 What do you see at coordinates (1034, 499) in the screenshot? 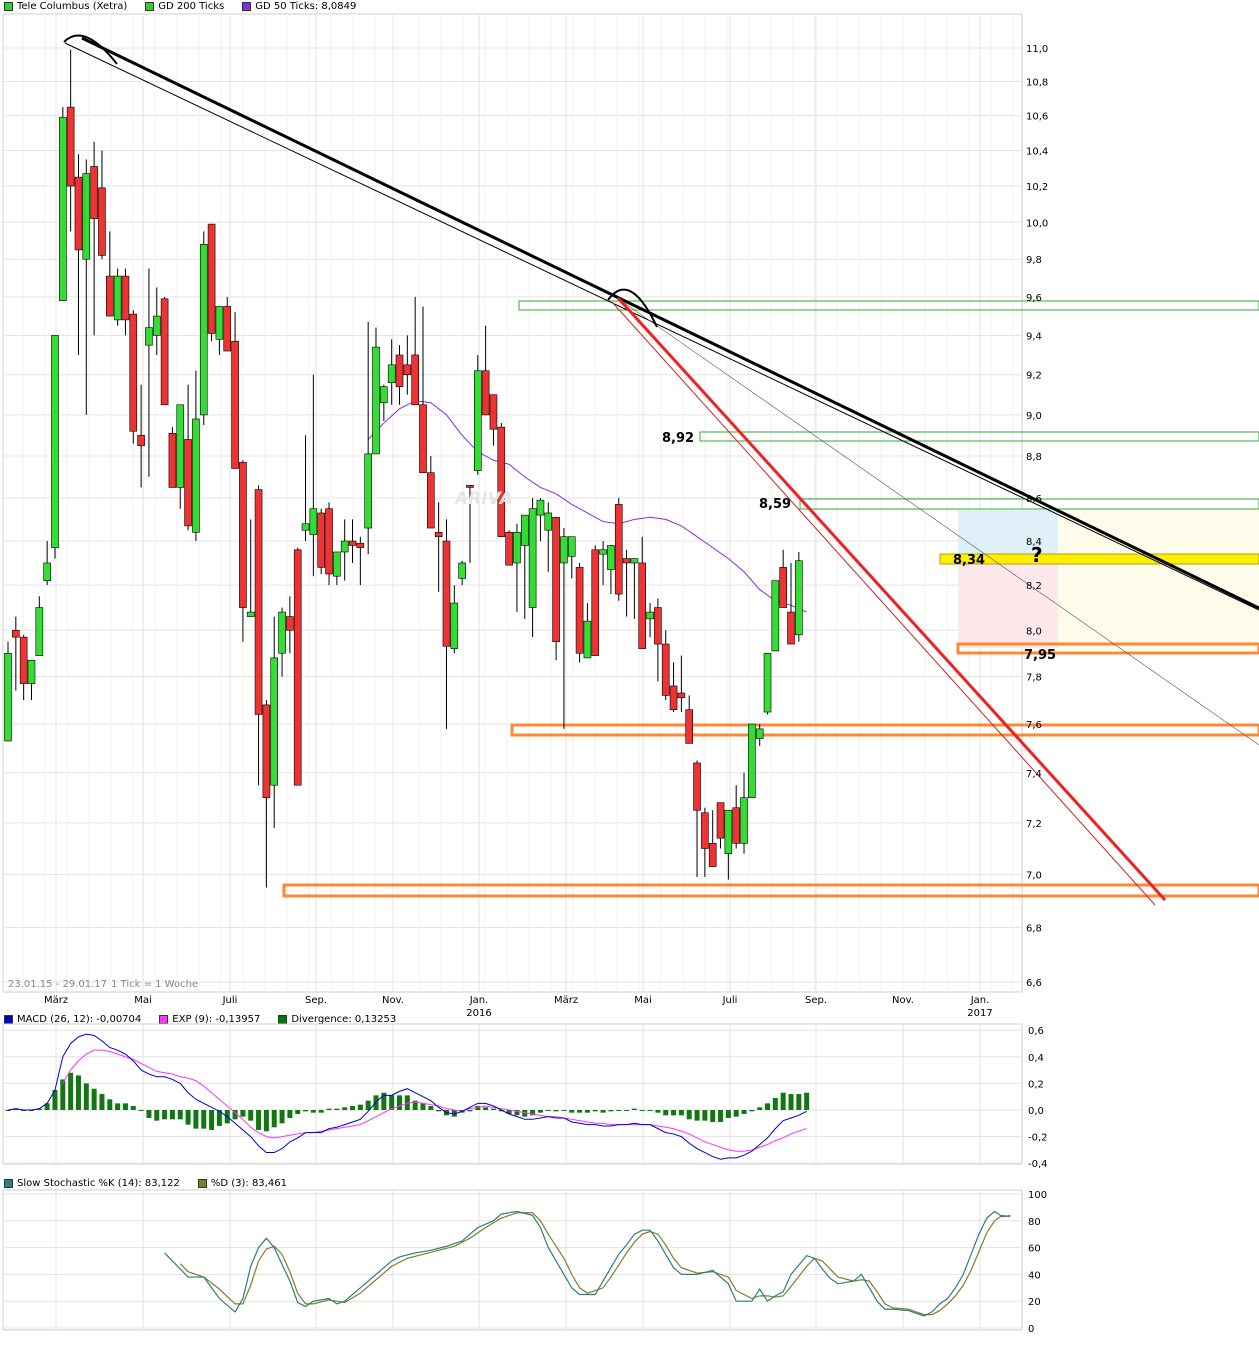
I see `price-y-tick-label: 8,6` at bounding box center [1034, 499].